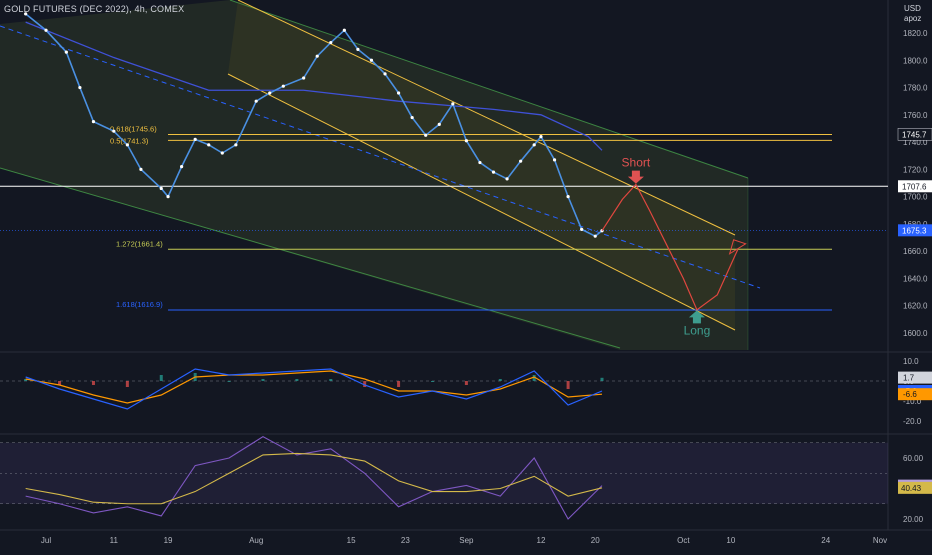 The image size is (932, 555). I want to click on macd-tick-label: 10.0, so click(911, 361).